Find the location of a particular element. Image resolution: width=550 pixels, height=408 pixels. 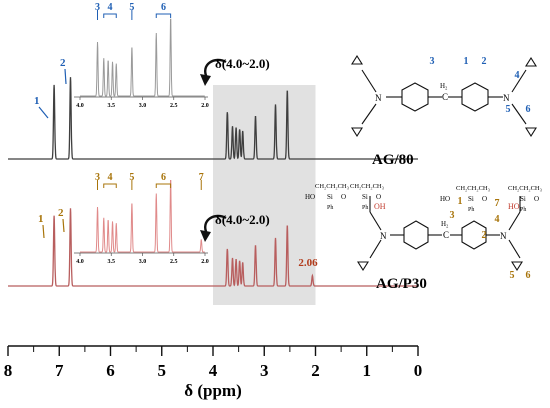

x-tick-label: 5 is located at coordinates (162, 370).